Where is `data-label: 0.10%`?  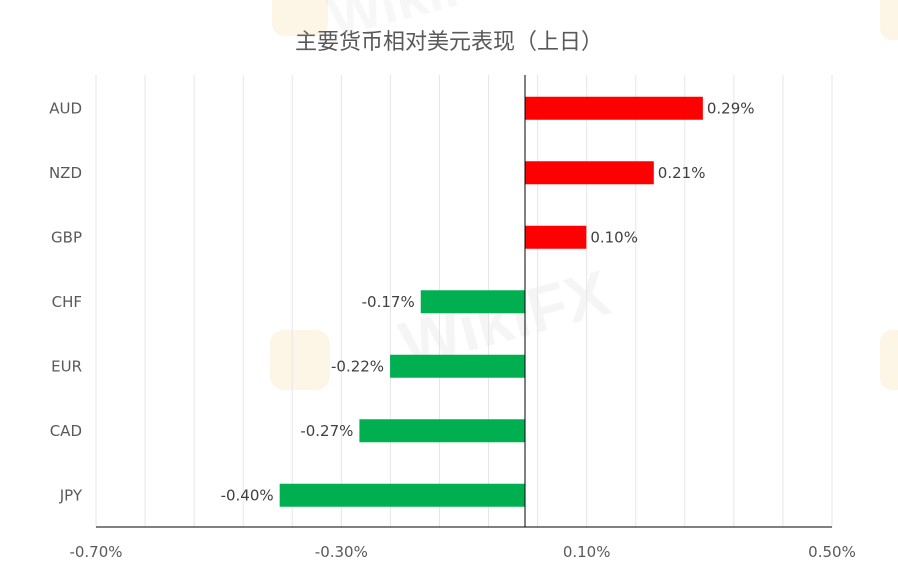 data-label: 0.10% is located at coordinates (614, 237).